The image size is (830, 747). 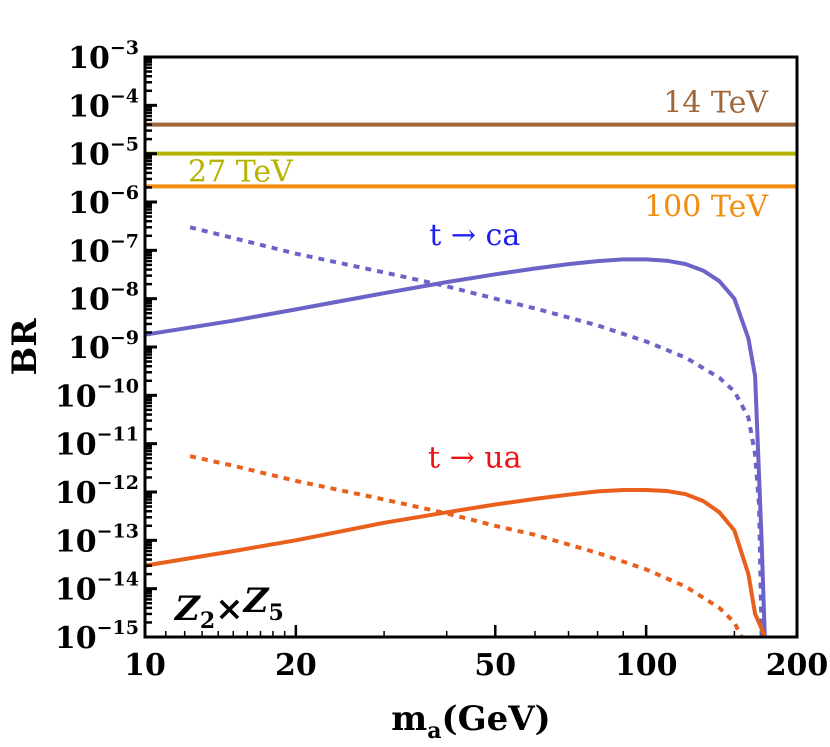 What do you see at coordinates (296, 665) in the screenshot?
I see `x-tick-label: 20` at bounding box center [296, 665].